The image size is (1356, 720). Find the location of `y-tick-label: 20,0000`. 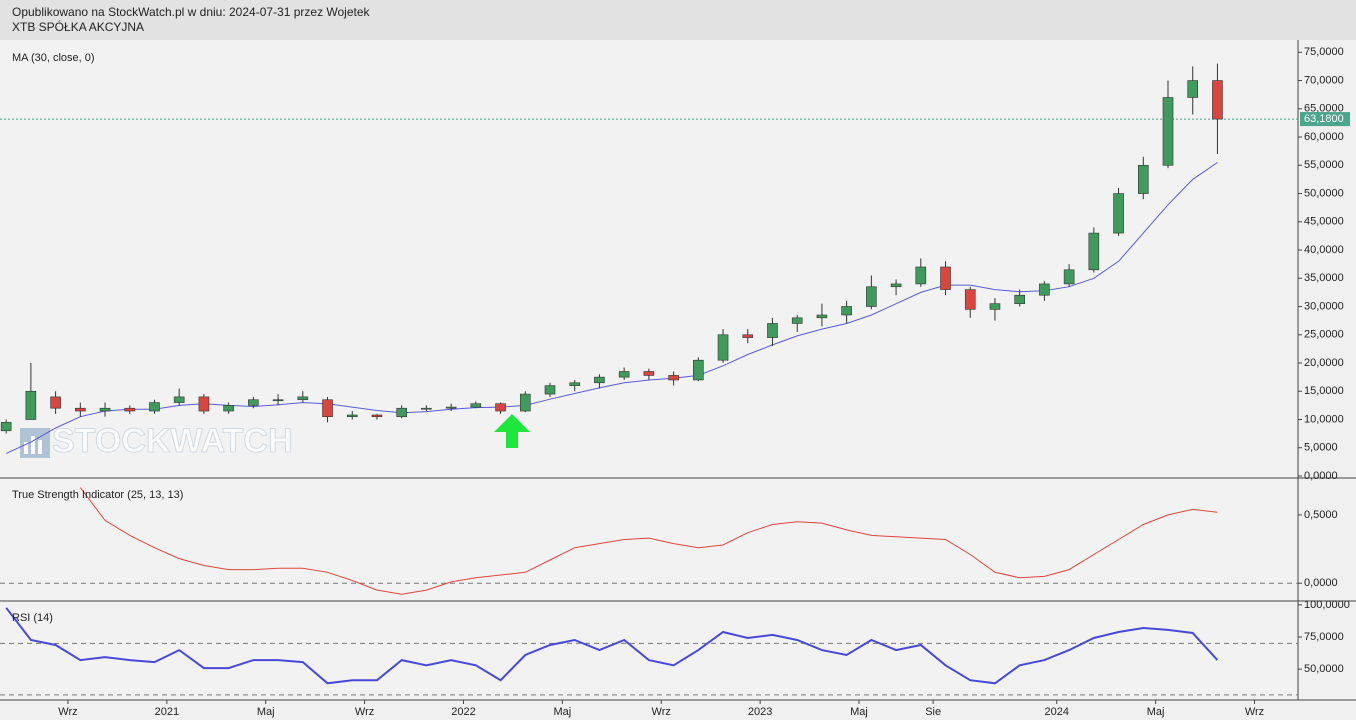

y-tick-label: 20,0000 is located at coordinates (1324, 363).